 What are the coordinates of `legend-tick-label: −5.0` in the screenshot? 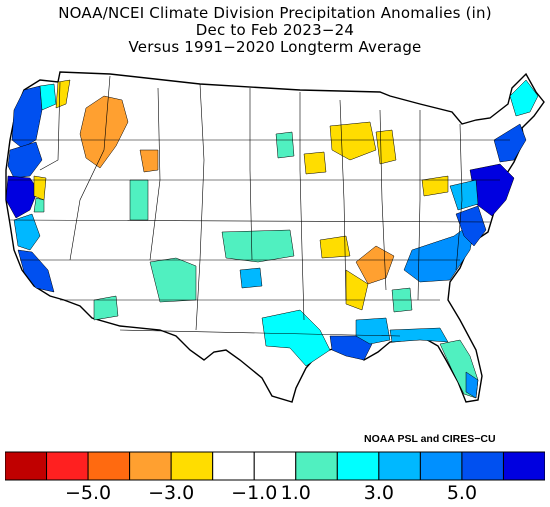 It's located at (88, 493).